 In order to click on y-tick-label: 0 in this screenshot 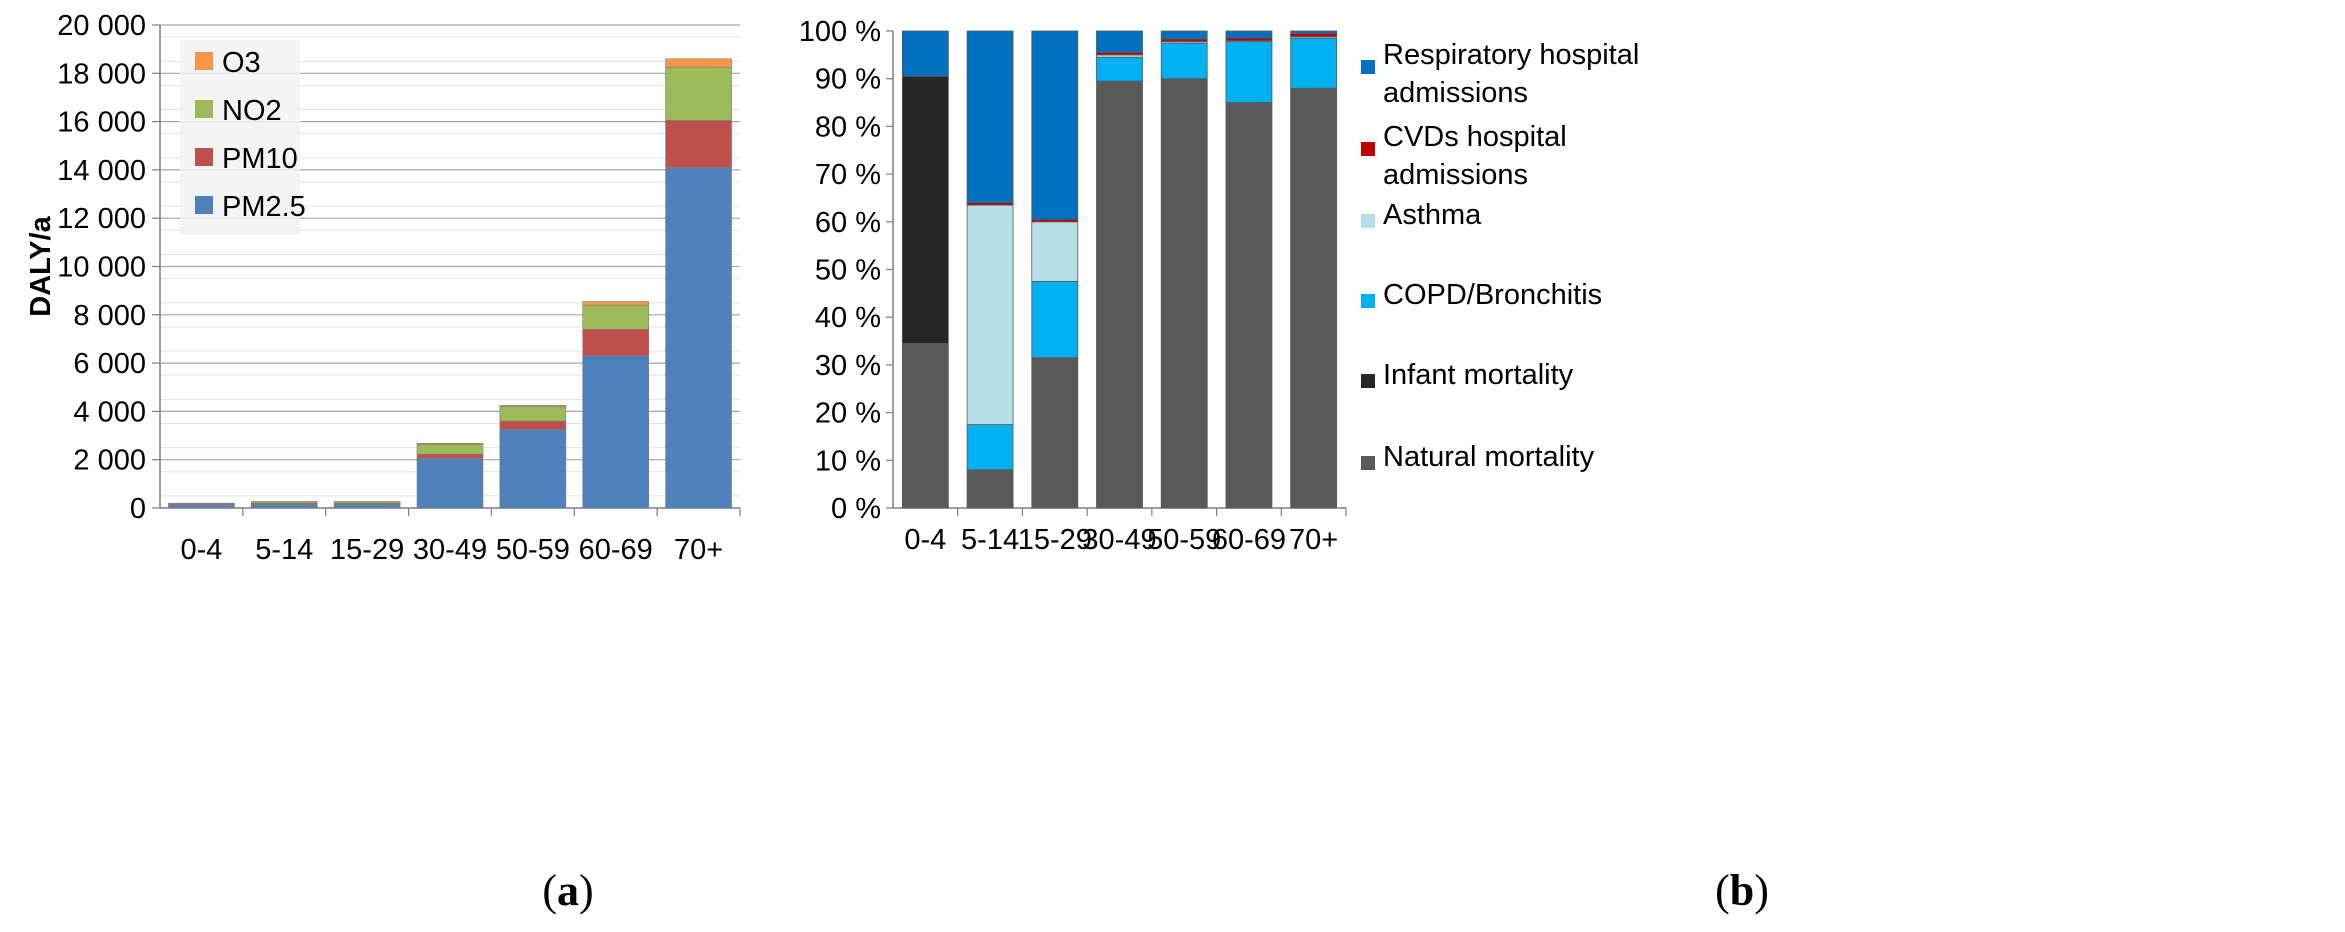, I will do `click(138, 509)`.